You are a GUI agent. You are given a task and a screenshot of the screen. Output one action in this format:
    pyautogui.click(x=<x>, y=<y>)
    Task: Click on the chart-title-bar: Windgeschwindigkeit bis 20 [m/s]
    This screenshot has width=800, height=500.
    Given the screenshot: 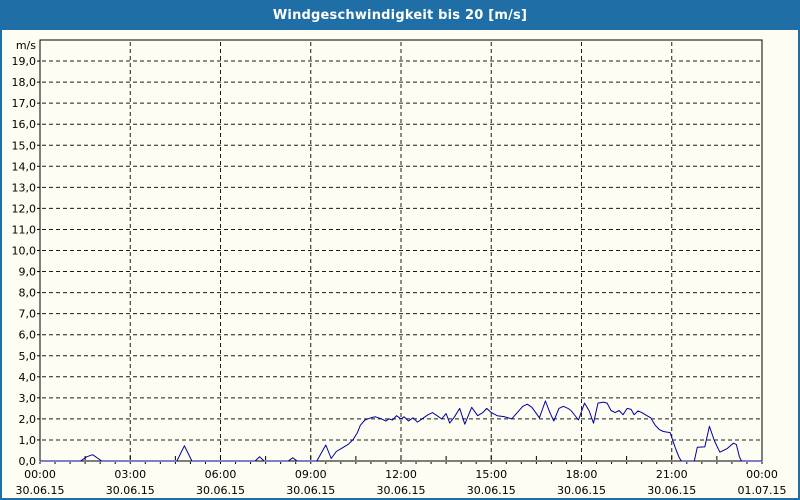 What is the action you would take?
    pyautogui.click(x=400, y=16)
    